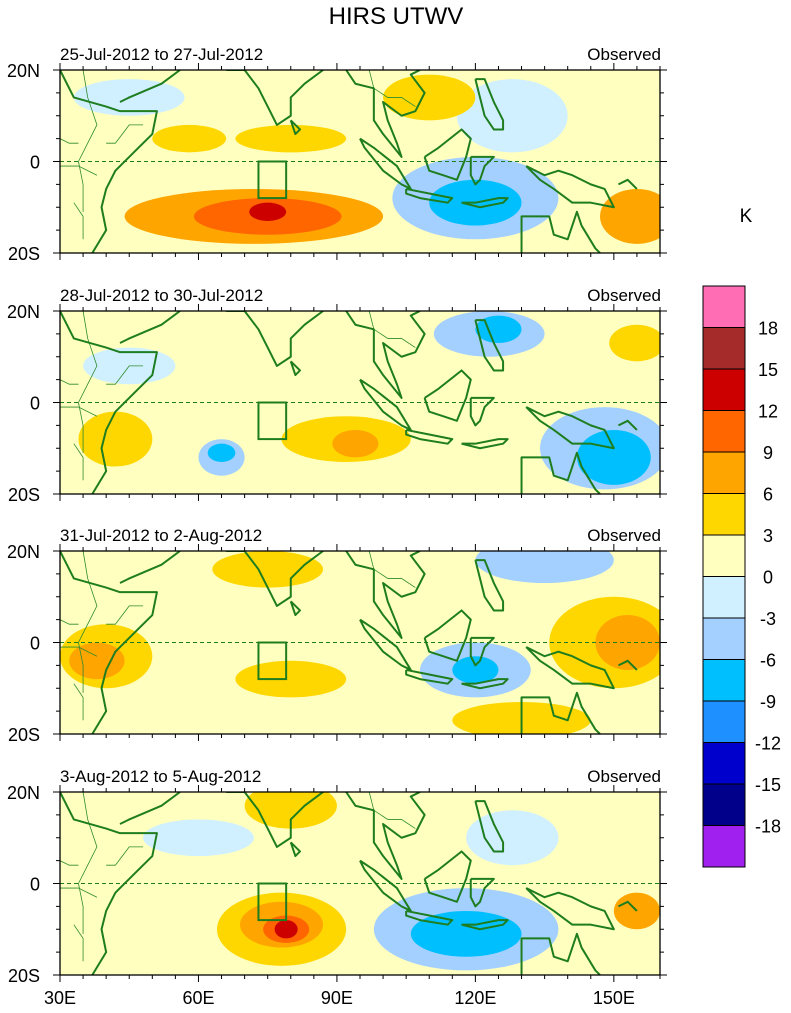  What do you see at coordinates (161, 295) in the screenshot?
I see `panel-date-range: 28-Jul-2012 to 30-Jul-2012` at bounding box center [161, 295].